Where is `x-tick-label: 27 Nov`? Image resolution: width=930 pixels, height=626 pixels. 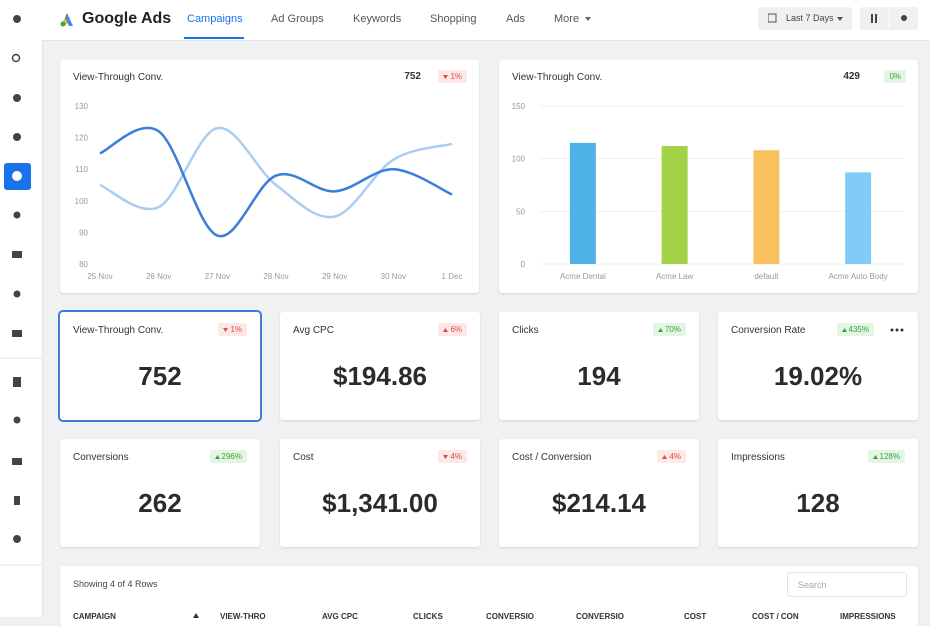 x-tick-label: 27 Nov is located at coordinates (217, 276).